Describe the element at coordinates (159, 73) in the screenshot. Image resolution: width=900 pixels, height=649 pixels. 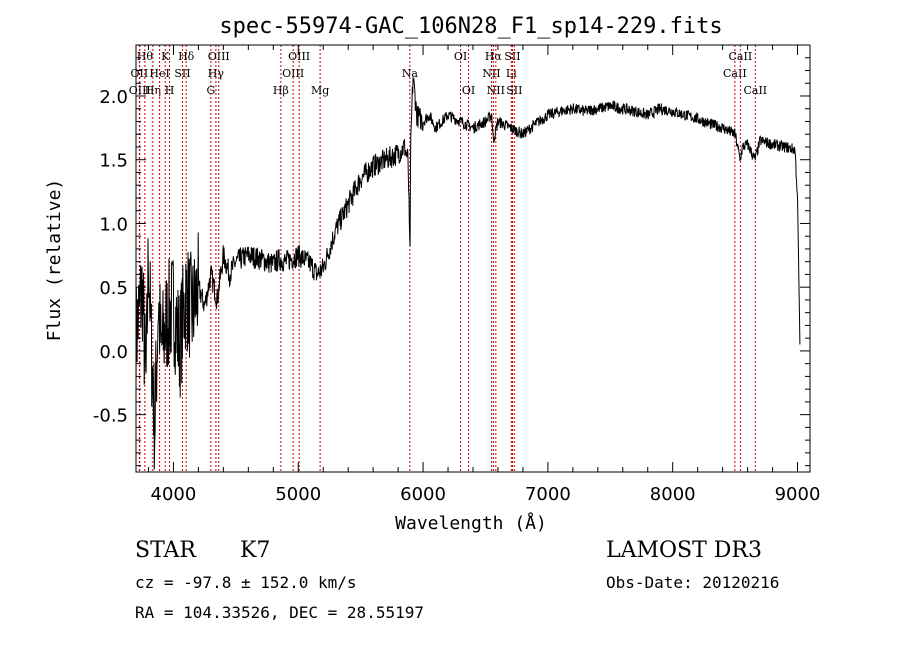
I see `spectral-line-label: HeI` at that location.